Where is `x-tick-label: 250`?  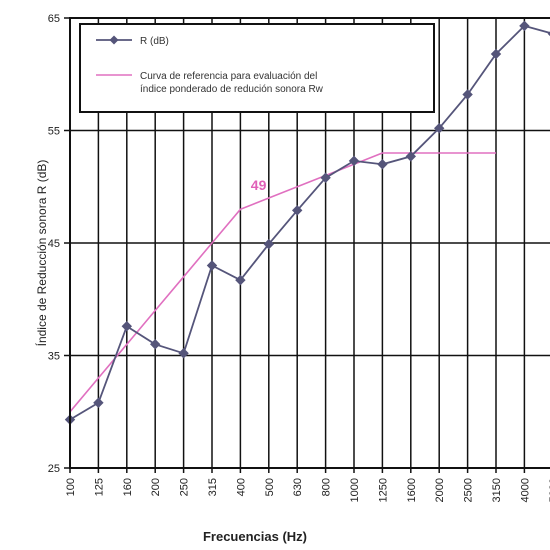 x-tick-label: 250 is located at coordinates (185, 487).